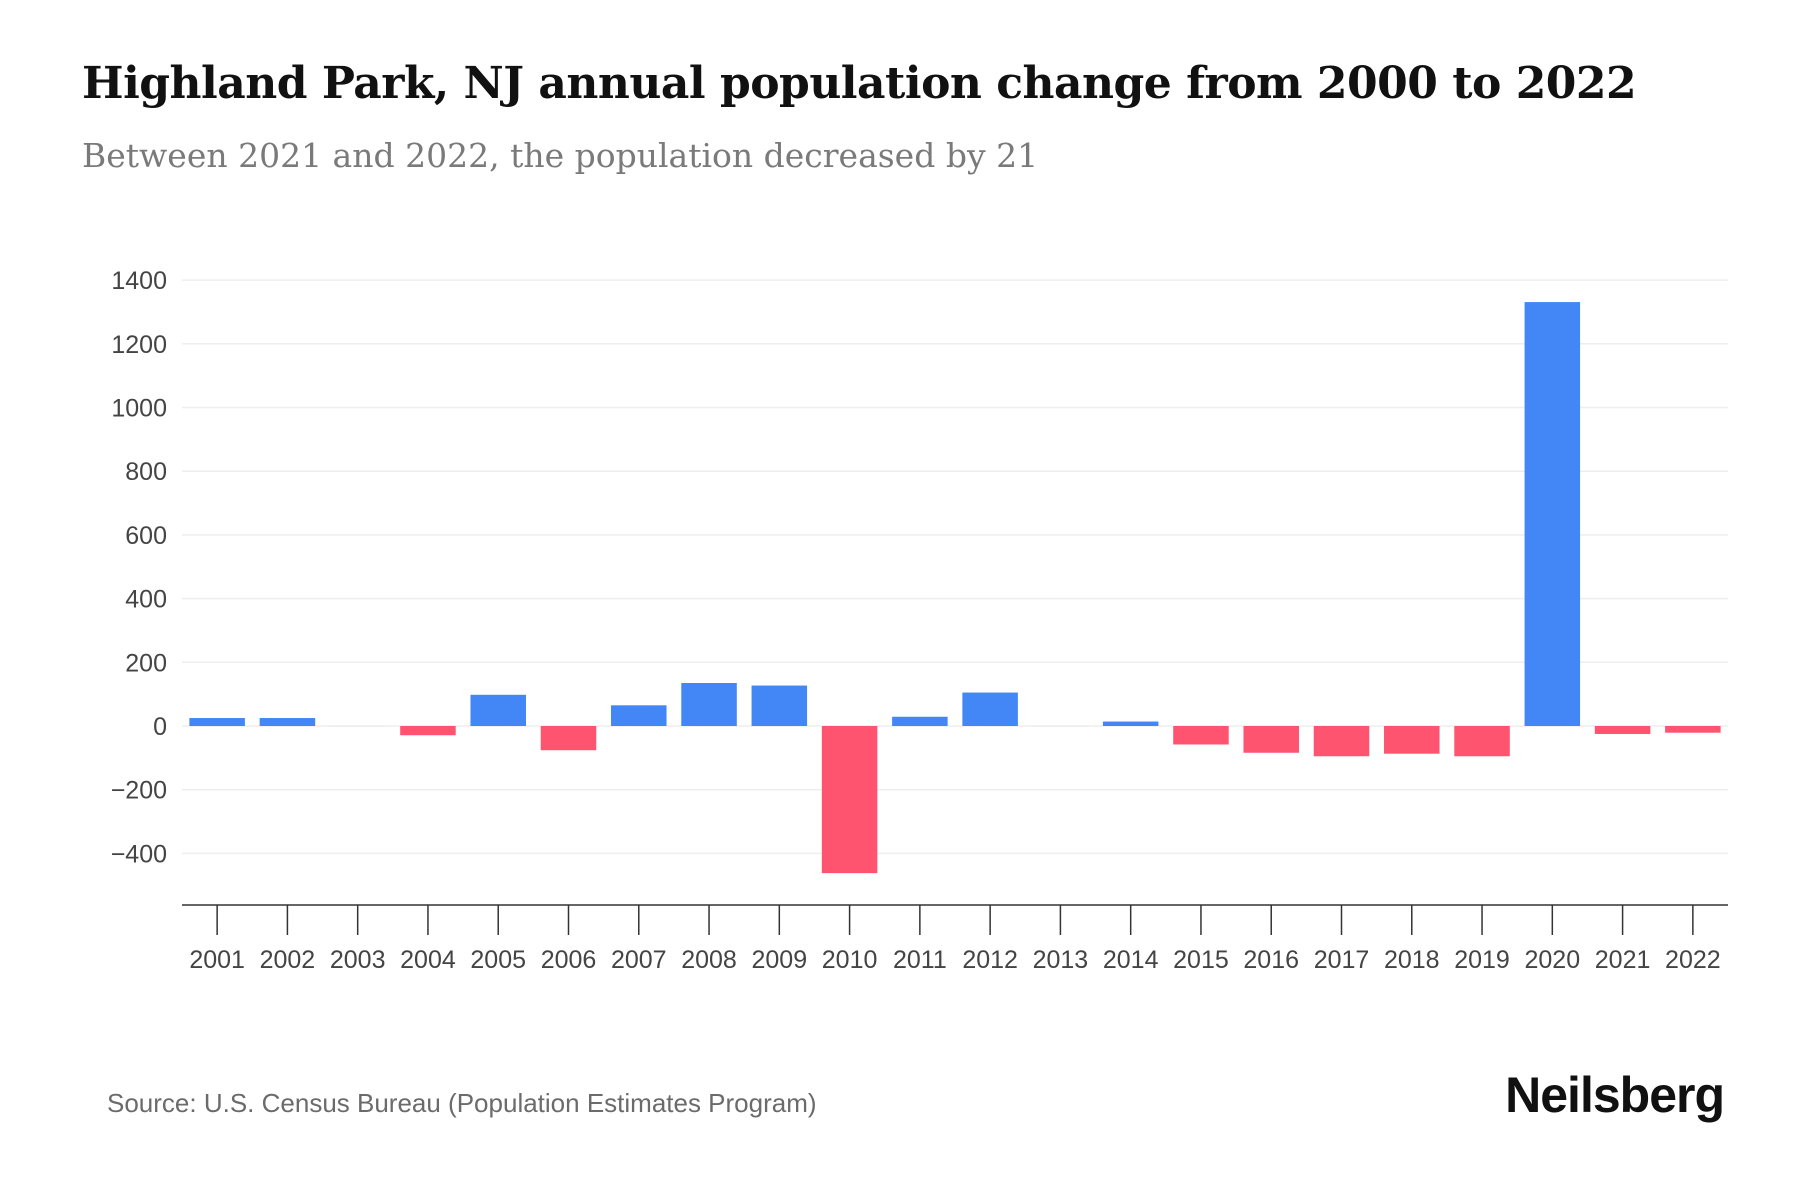  What do you see at coordinates (146, 600) in the screenshot?
I see `y-tick-label: 400` at bounding box center [146, 600].